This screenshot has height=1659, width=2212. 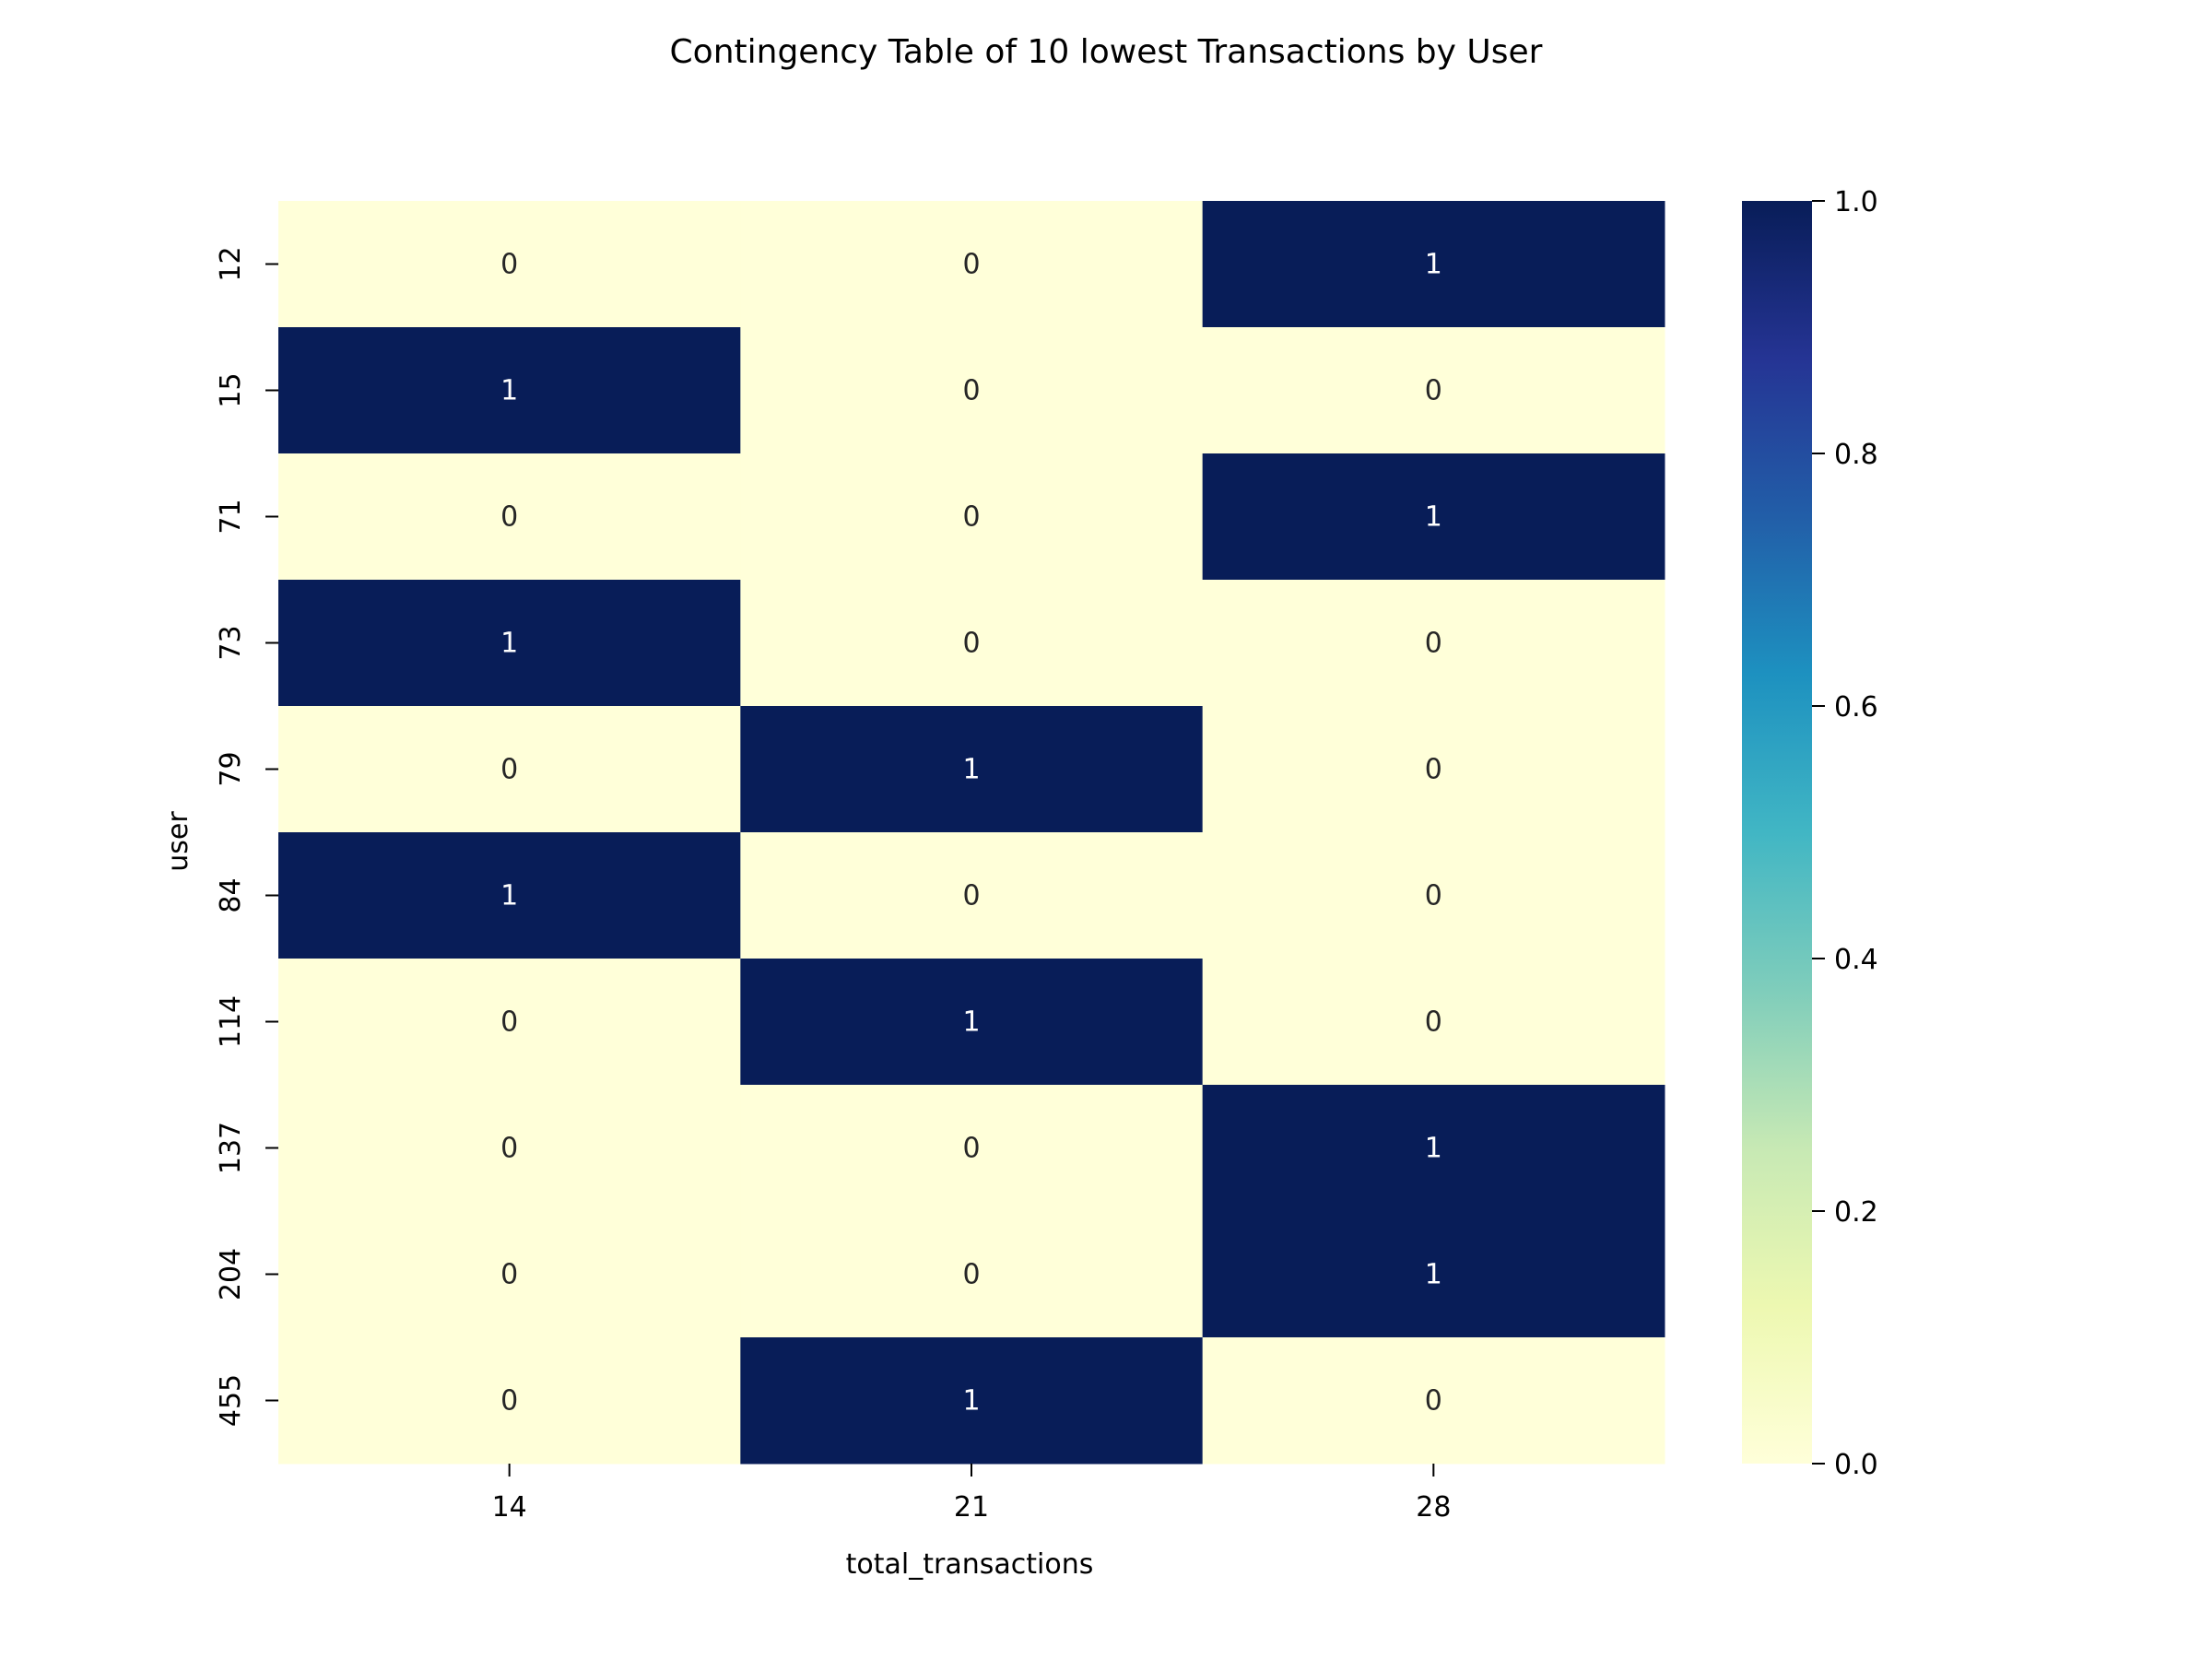 I want to click on x-axis: 14 21 28, so click(x=971, y=1494).